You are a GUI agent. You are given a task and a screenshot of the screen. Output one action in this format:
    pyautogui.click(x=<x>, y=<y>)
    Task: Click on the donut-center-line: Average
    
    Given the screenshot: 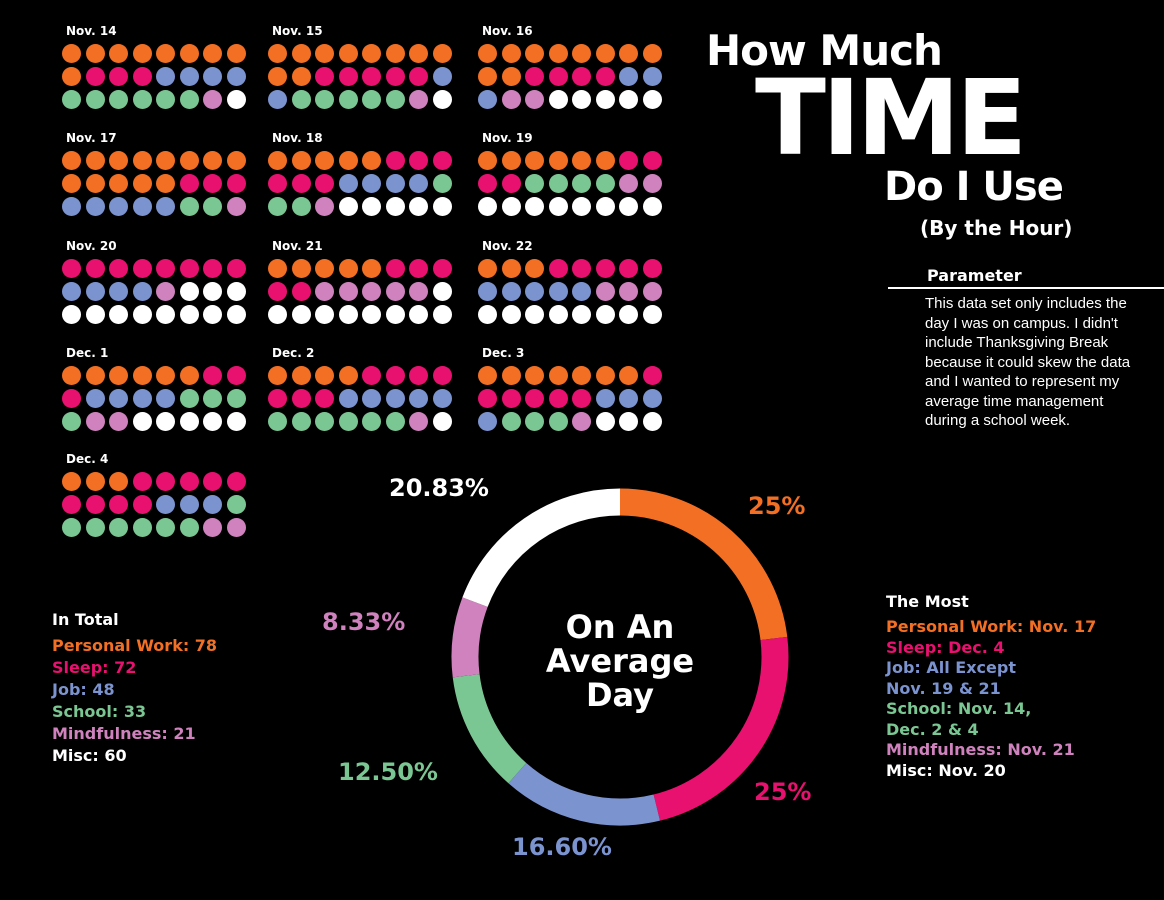 What is the action you would take?
    pyautogui.click(x=620, y=661)
    